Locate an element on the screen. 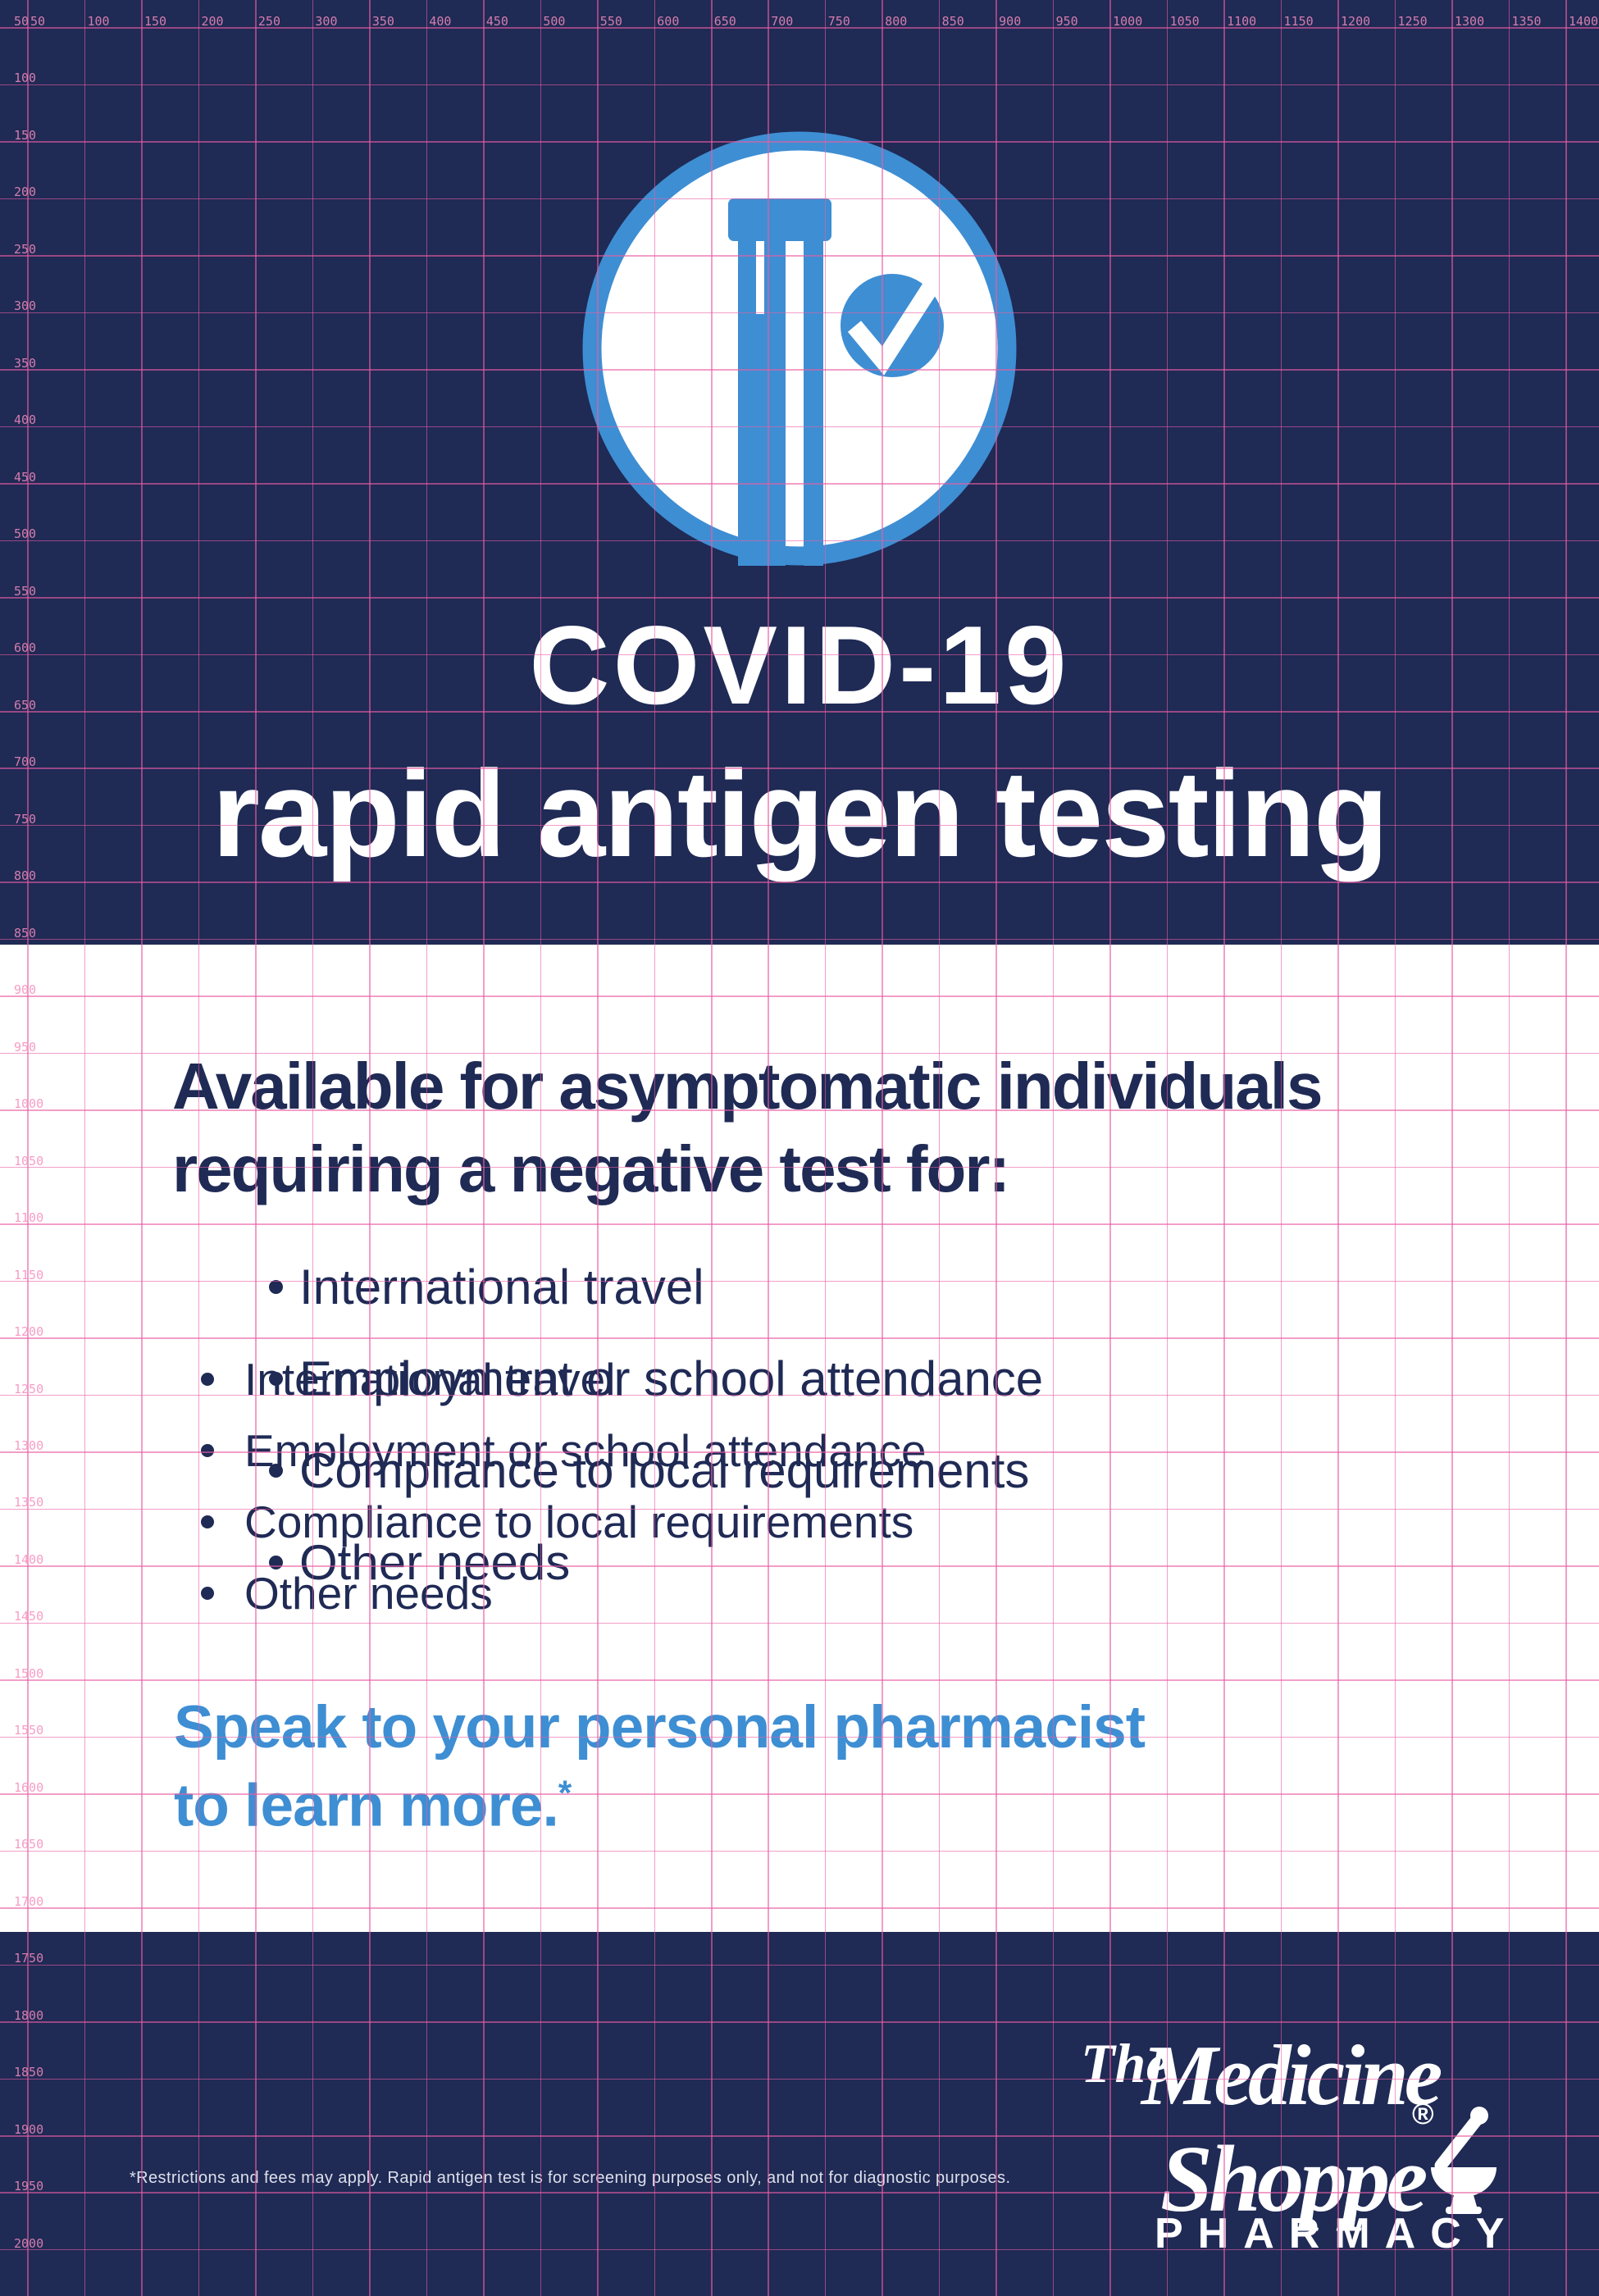 The height and width of the screenshot is (2296, 1599). cta-asterisk: * is located at coordinates (565, 1793).